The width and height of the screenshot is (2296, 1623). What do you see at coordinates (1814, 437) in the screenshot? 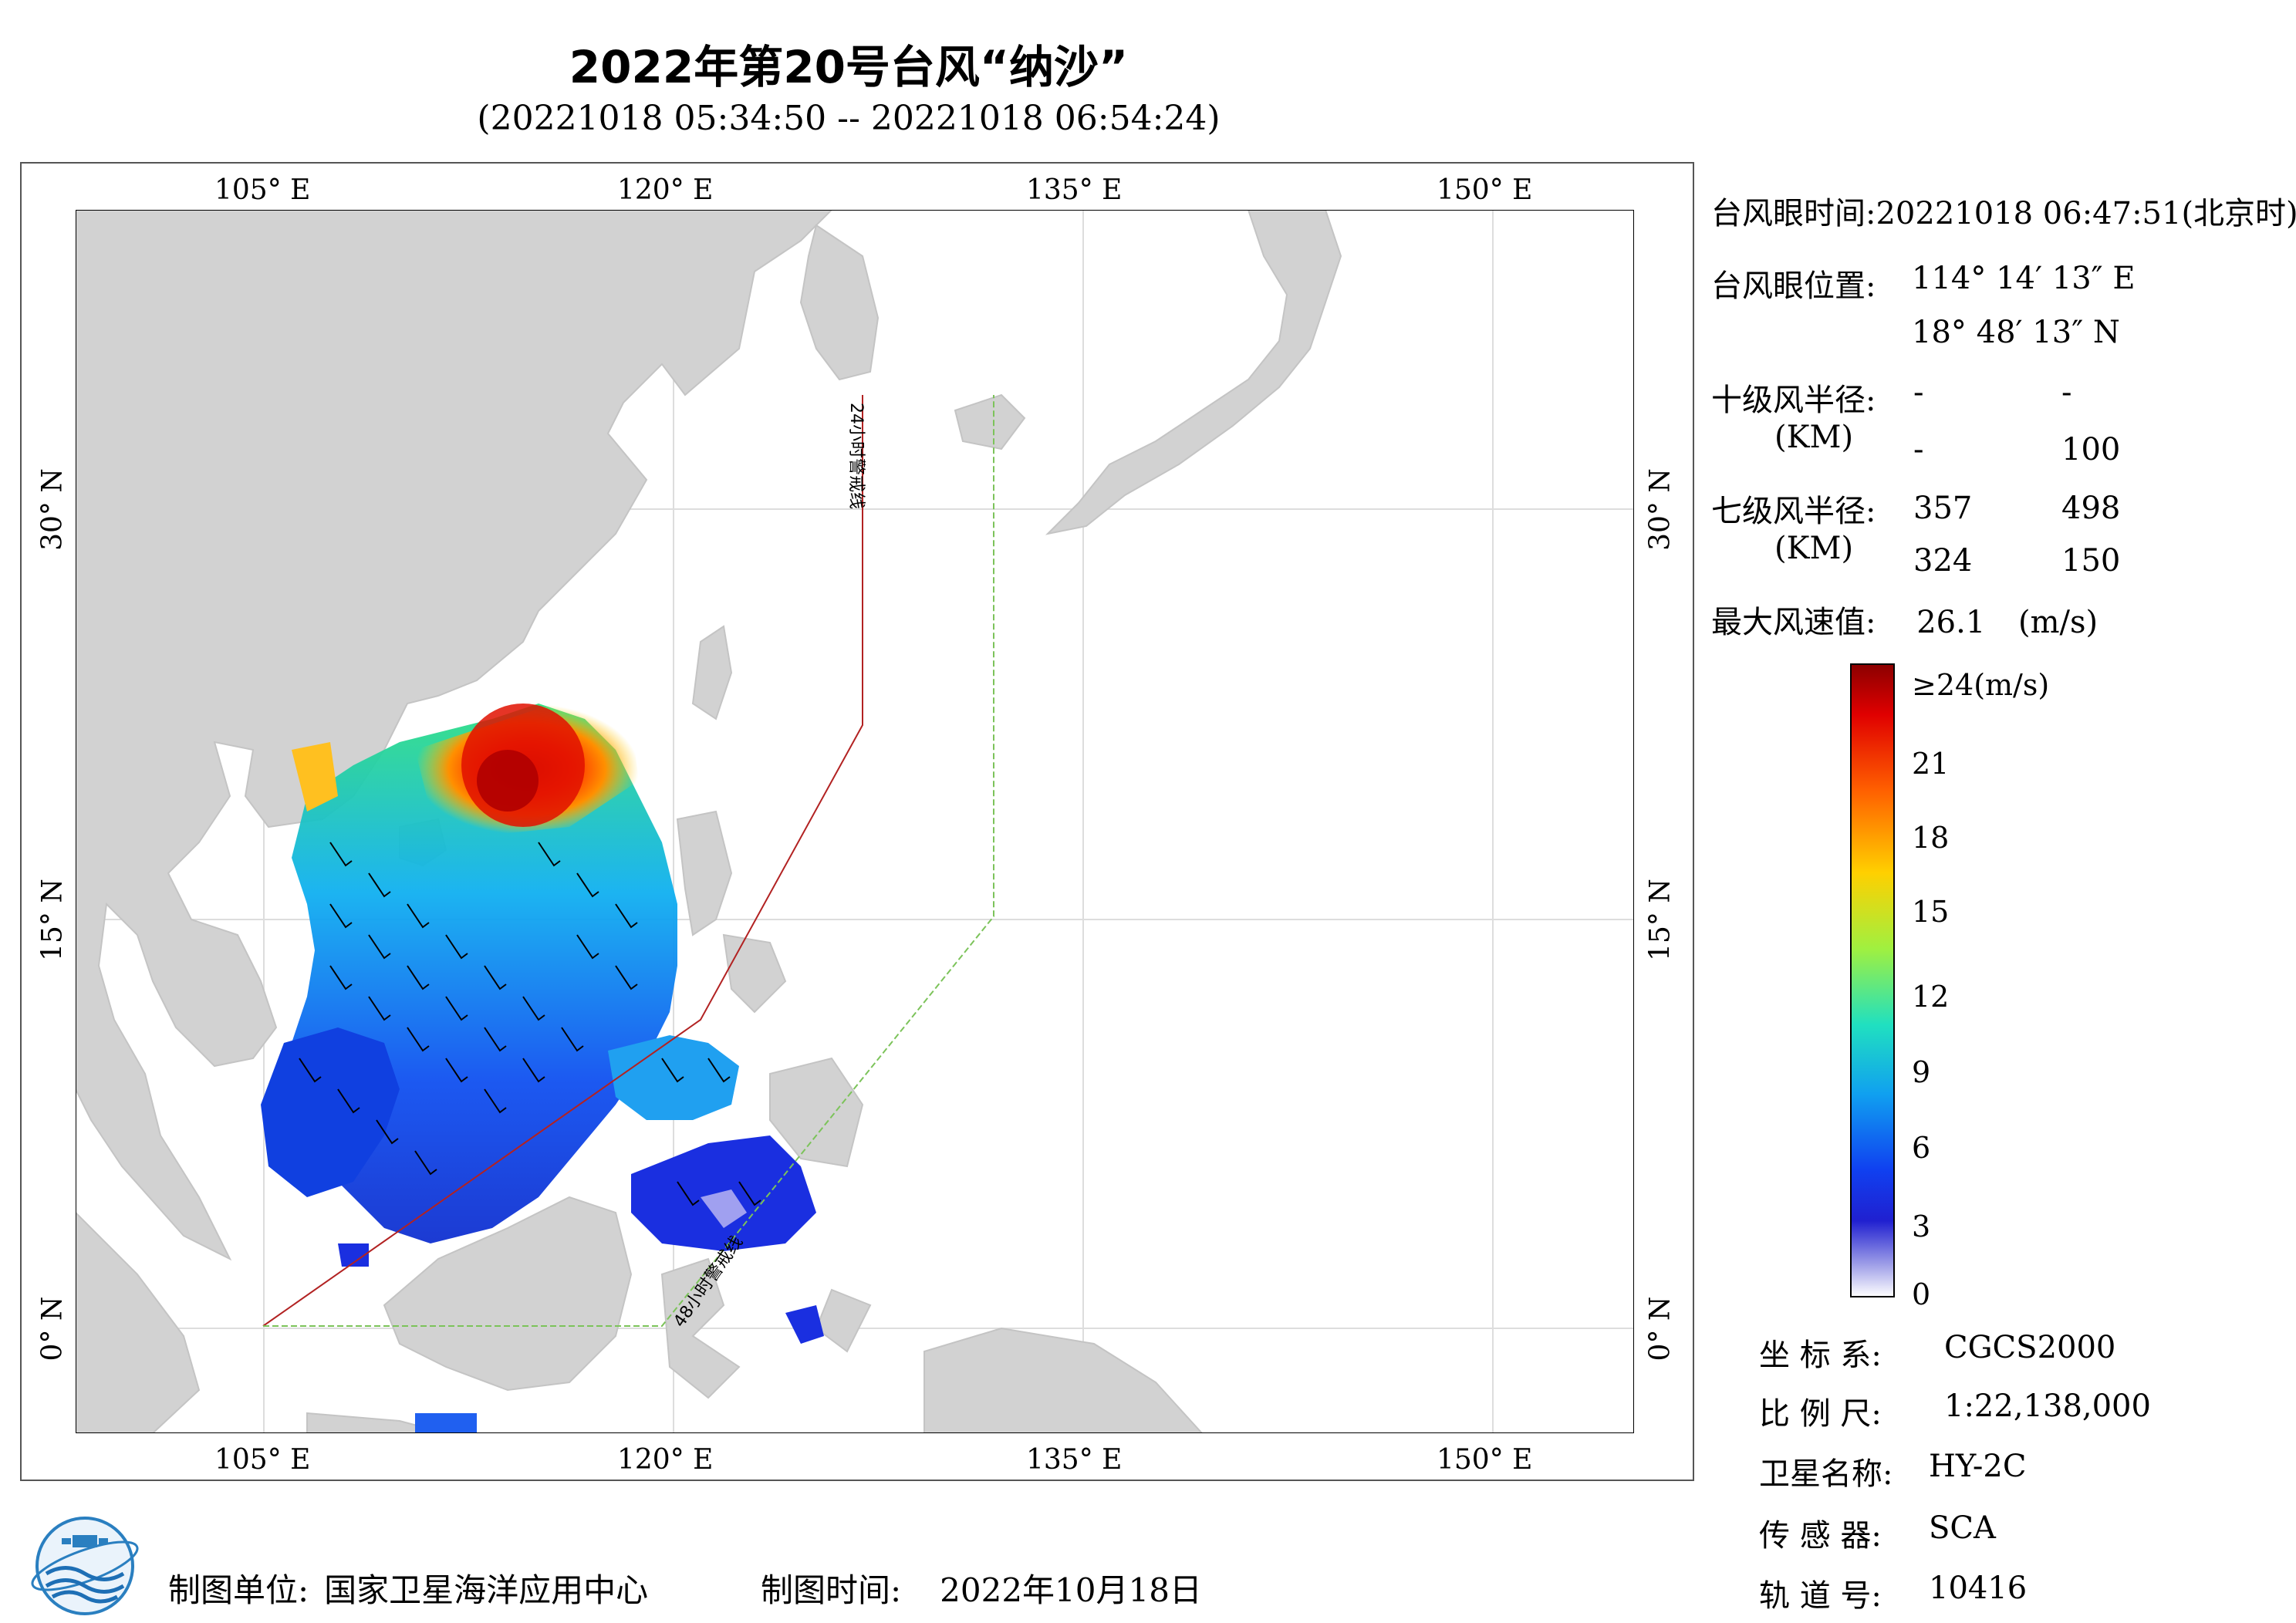
I see `r10-unit: (KM)` at bounding box center [1814, 437].